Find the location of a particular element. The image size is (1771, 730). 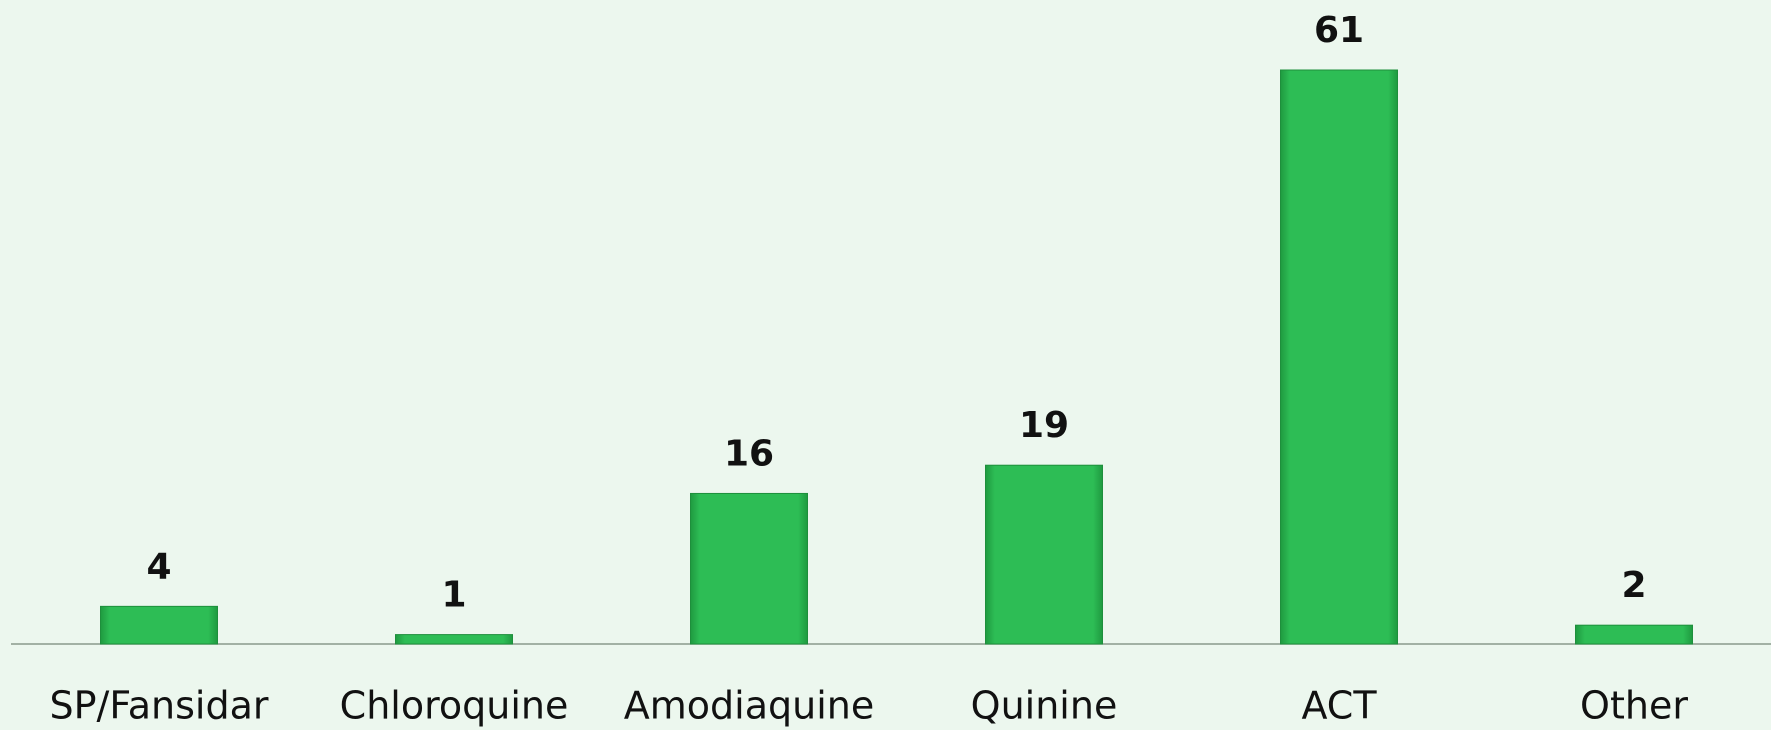

value-label: 2 is located at coordinates (1633, 585).